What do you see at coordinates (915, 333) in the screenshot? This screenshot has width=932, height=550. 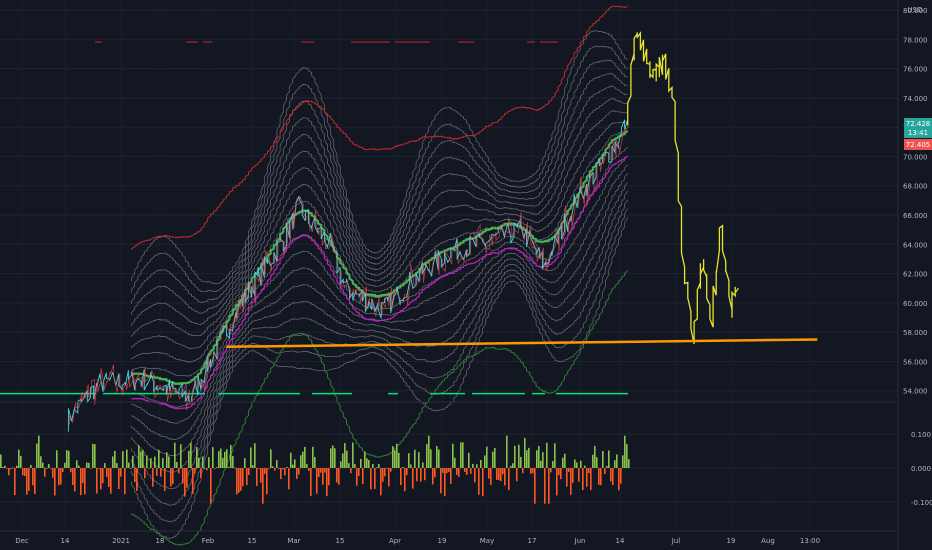 I see `price-tick-label: 58.000` at bounding box center [915, 333].